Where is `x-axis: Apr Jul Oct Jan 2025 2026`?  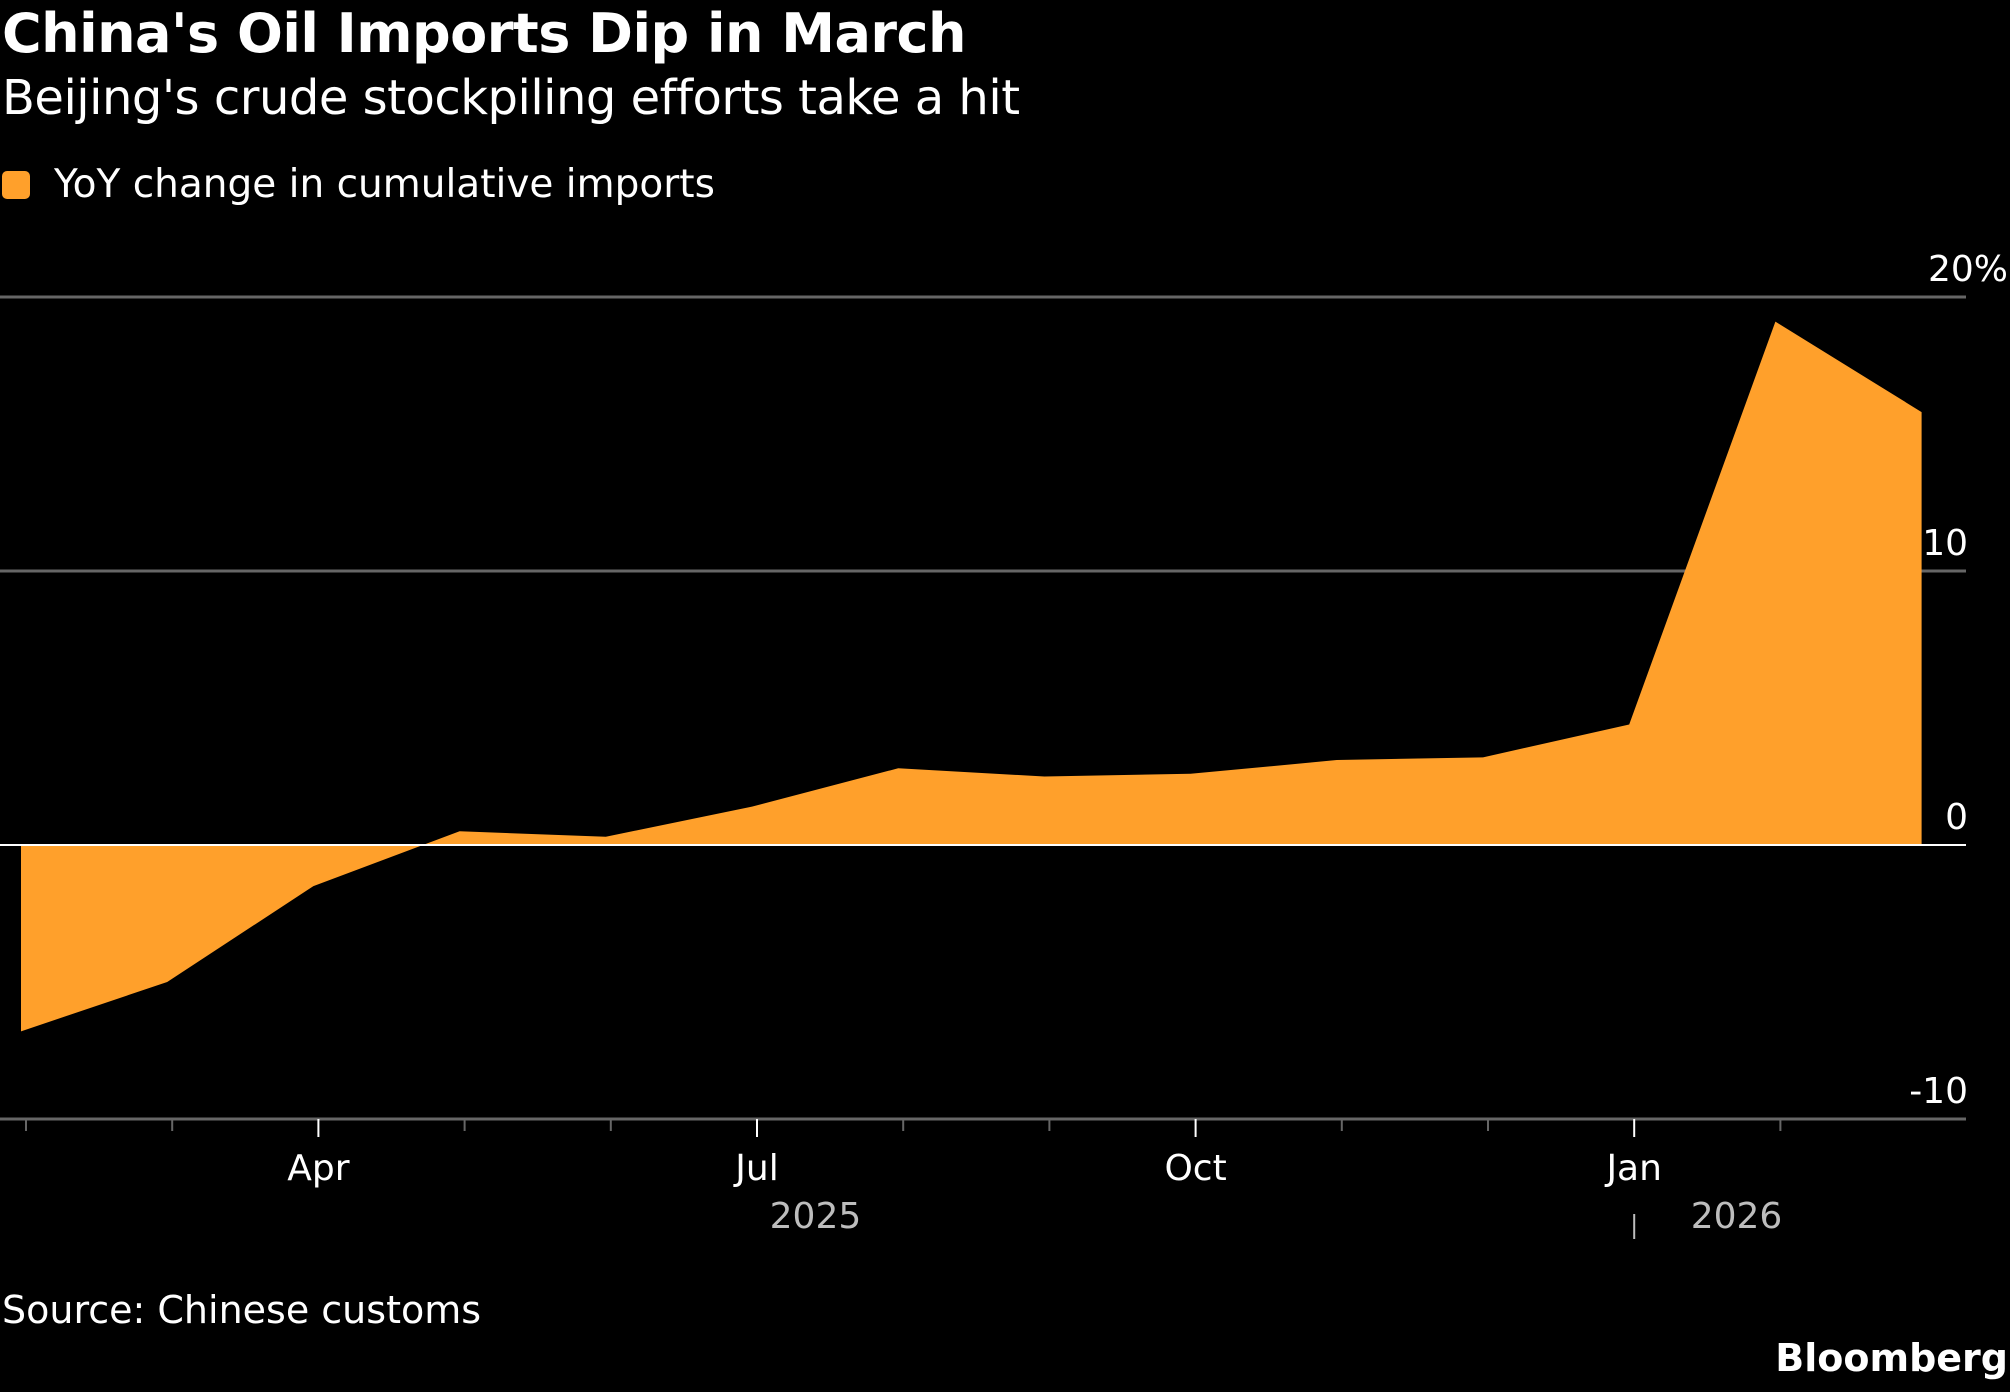 x-axis: Apr Jul Oct Jan 2025 2026 is located at coordinates (904, 1179).